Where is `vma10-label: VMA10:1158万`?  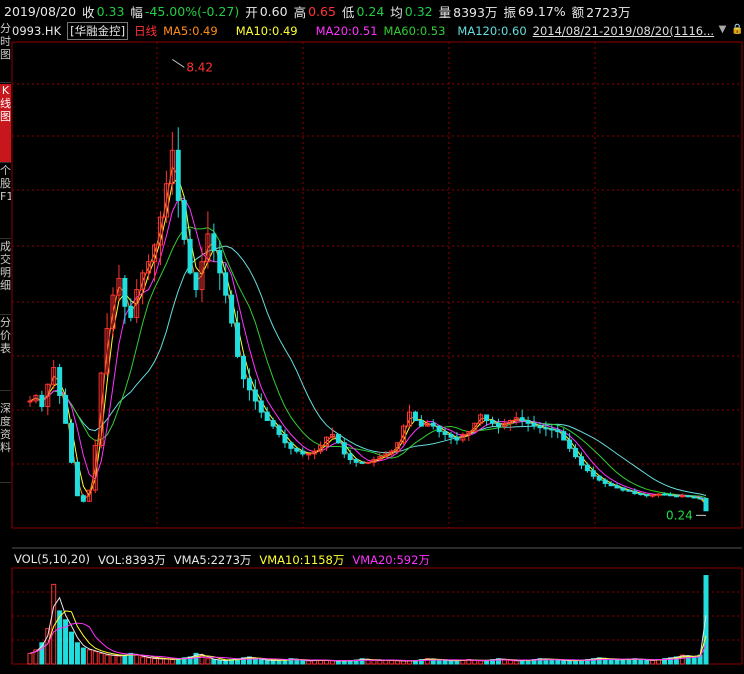 vma10-label: VMA10:1158万 is located at coordinates (302, 560).